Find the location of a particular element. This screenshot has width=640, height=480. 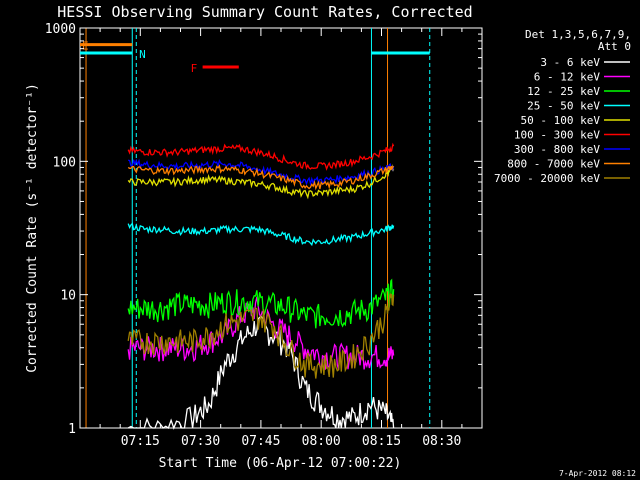

x-tick-label: 07:15 is located at coordinates (140, 441).